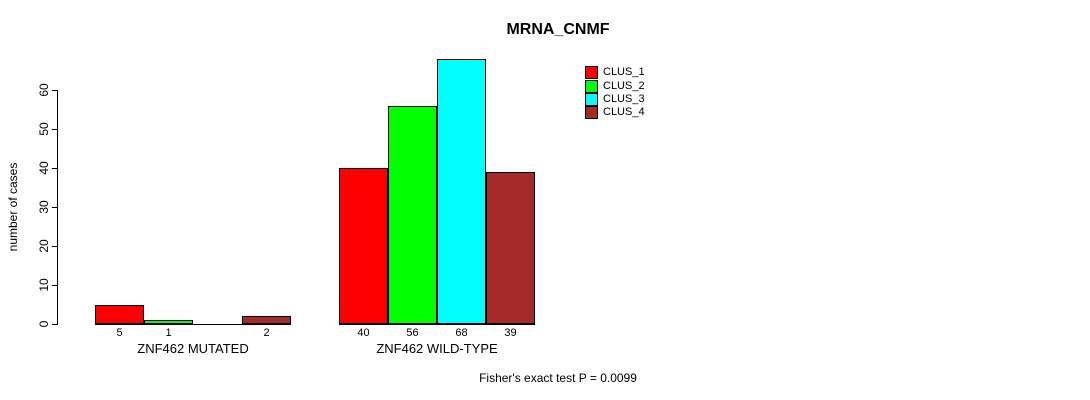  What do you see at coordinates (510, 247) in the screenshot?
I see `bar-clus-4-znf462-wild-type` at bounding box center [510, 247].